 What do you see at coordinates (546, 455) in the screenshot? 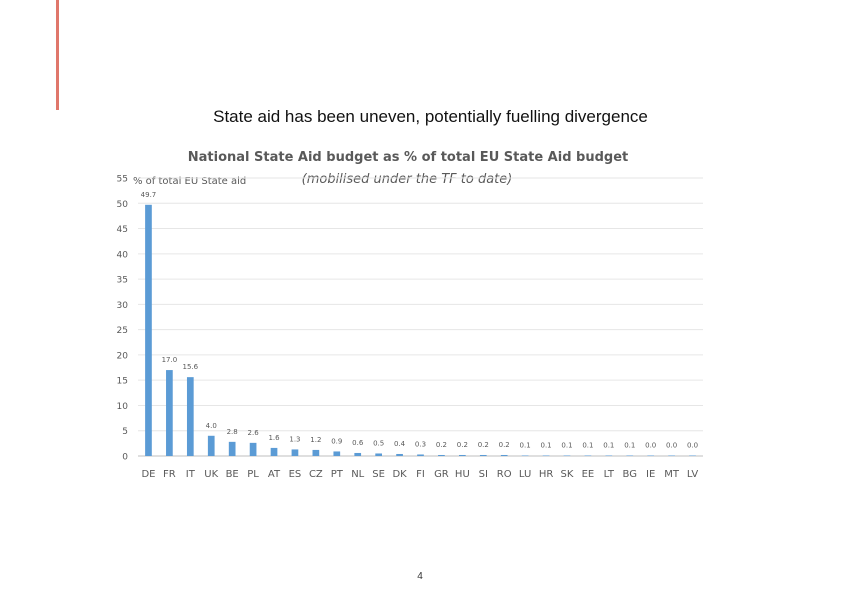
I see `bar-hr` at bounding box center [546, 455].